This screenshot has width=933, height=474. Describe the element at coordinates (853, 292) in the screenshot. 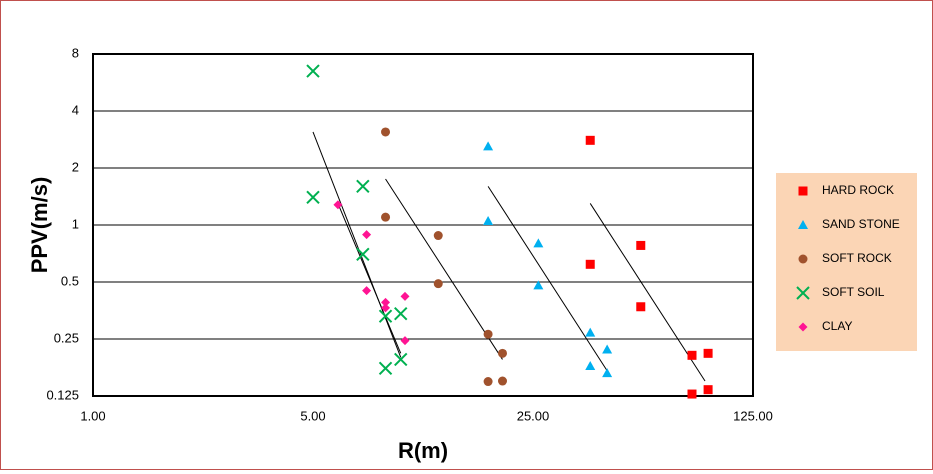

I see `legend-label: SOFT SOIL` at that location.